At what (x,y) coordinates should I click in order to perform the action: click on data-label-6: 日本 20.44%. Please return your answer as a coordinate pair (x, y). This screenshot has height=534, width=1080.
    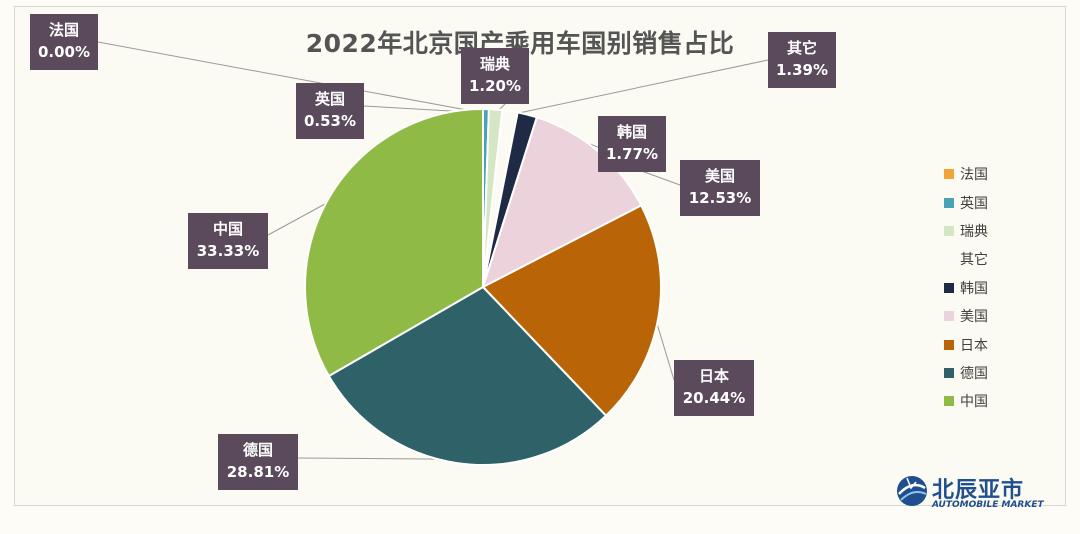
    Looking at the image, I should click on (714, 388).